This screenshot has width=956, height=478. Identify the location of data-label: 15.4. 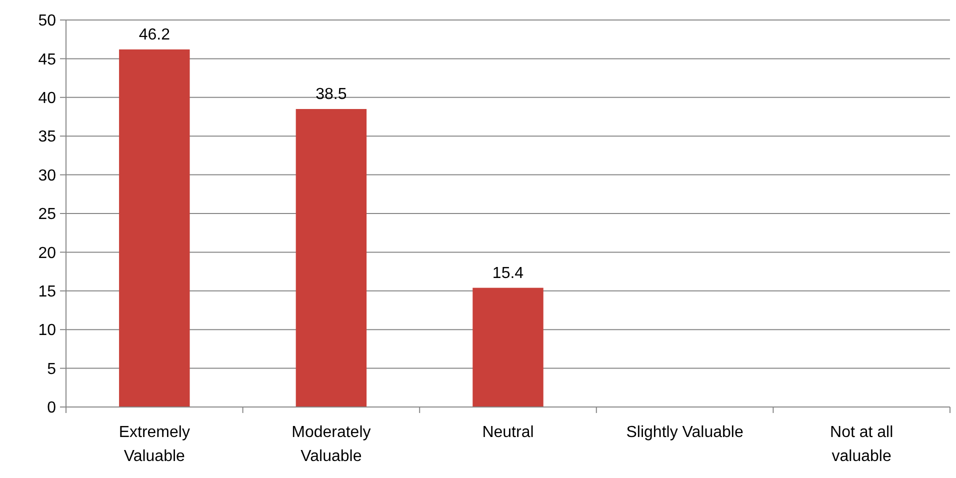
(508, 273).